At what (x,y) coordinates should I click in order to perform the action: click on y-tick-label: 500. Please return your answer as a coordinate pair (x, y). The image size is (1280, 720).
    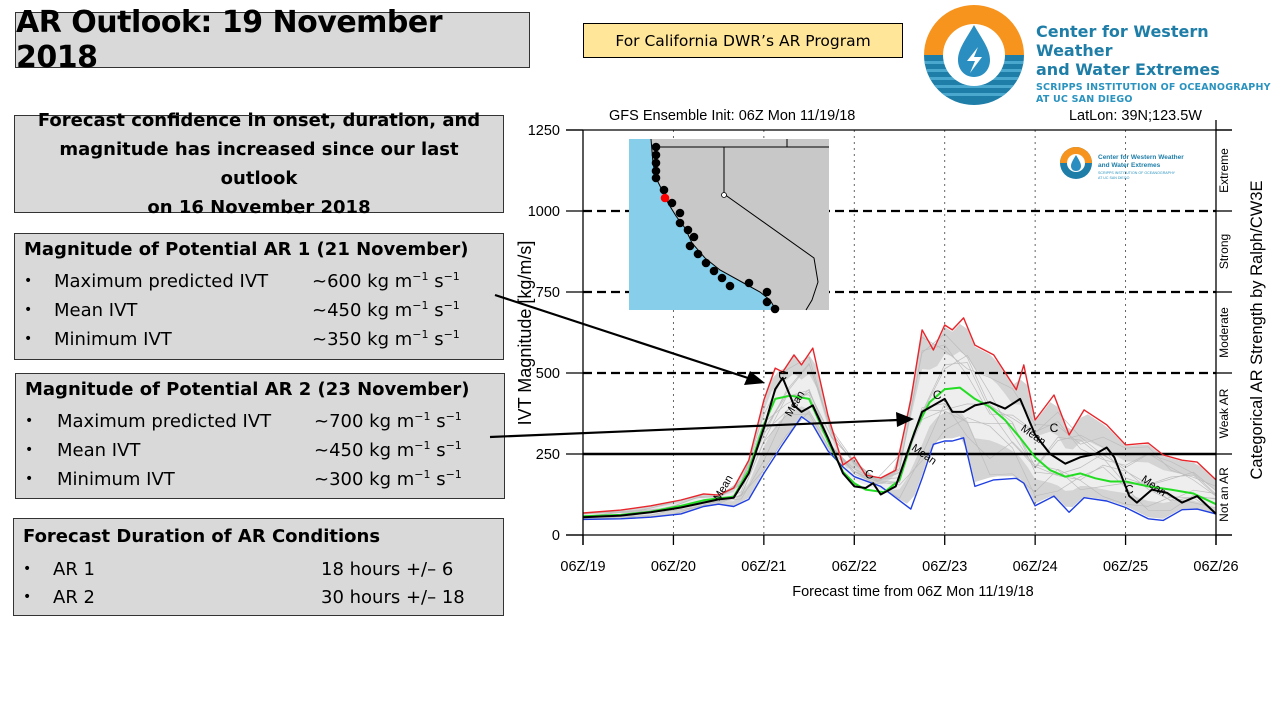
    Looking at the image, I should click on (548, 374).